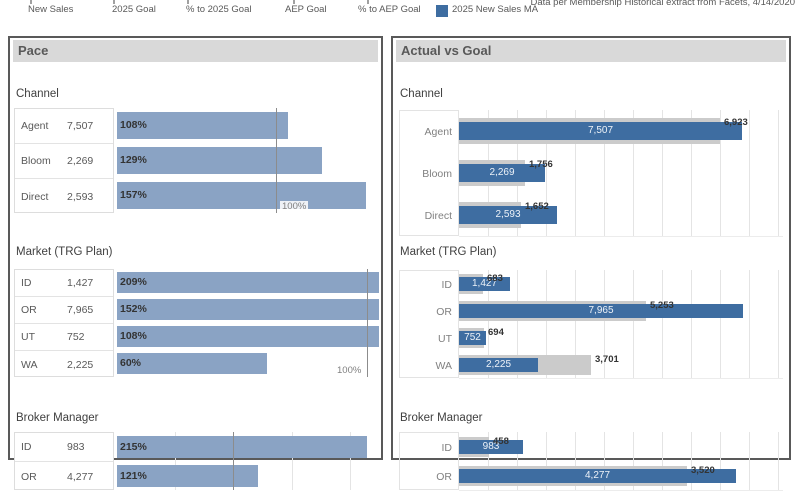 Image resolution: width=800 pixels, height=491 pixels. I want to click on actual-value-label: 1,427, so click(484, 283).